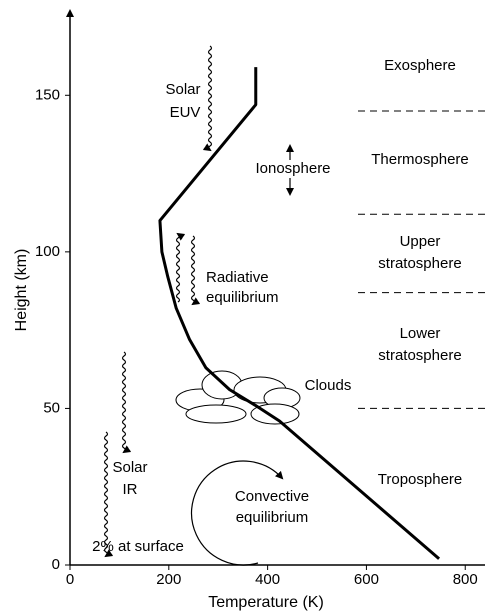 This screenshot has height=614, width=490. What do you see at coordinates (138, 546) in the screenshot?
I see `annotation: 2% at surface` at bounding box center [138, 546].